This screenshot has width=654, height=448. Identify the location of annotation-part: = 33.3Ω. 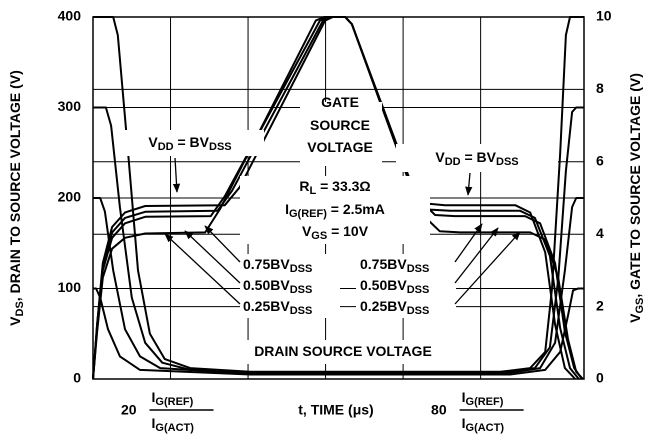
(343, 186).